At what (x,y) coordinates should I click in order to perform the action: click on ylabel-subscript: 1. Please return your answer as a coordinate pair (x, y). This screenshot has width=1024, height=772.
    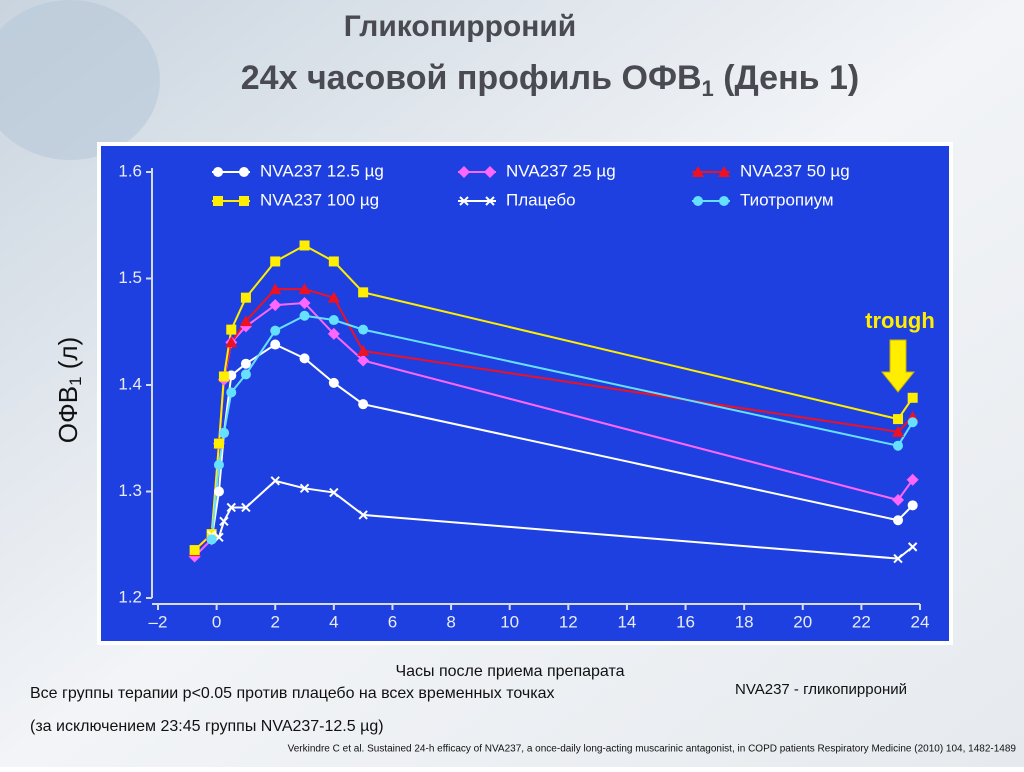
    Looking at the image, I should click on (75, 380).